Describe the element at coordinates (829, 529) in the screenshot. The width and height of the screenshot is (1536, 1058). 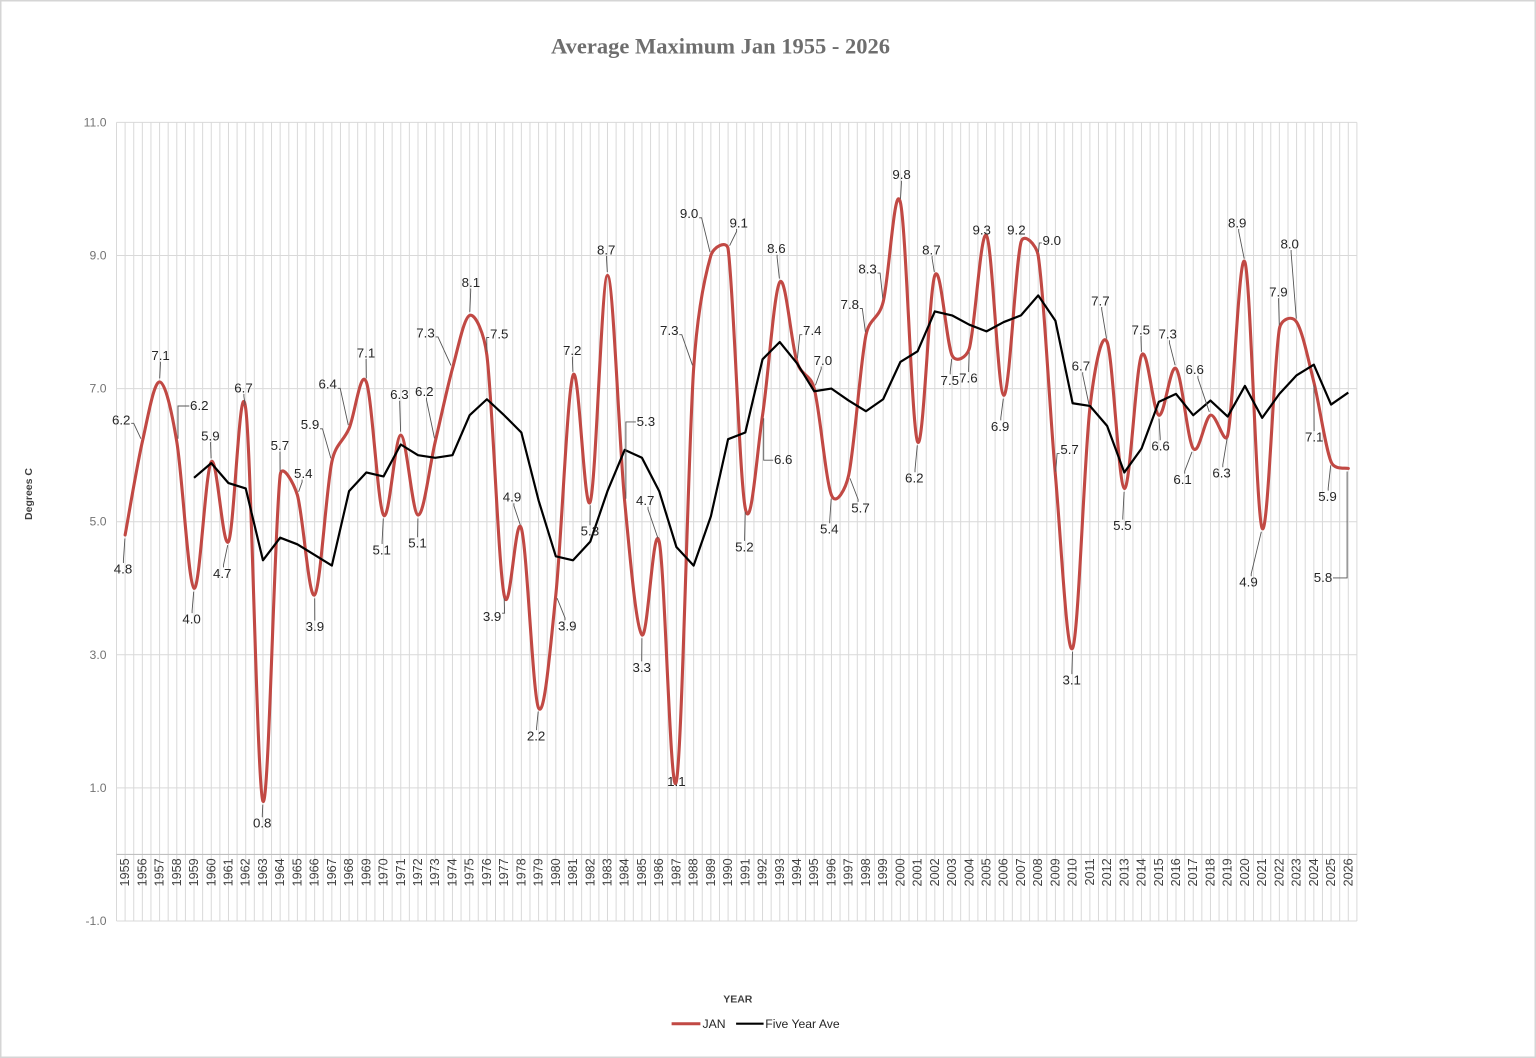
I see `svg-text: 5.4` at that location.